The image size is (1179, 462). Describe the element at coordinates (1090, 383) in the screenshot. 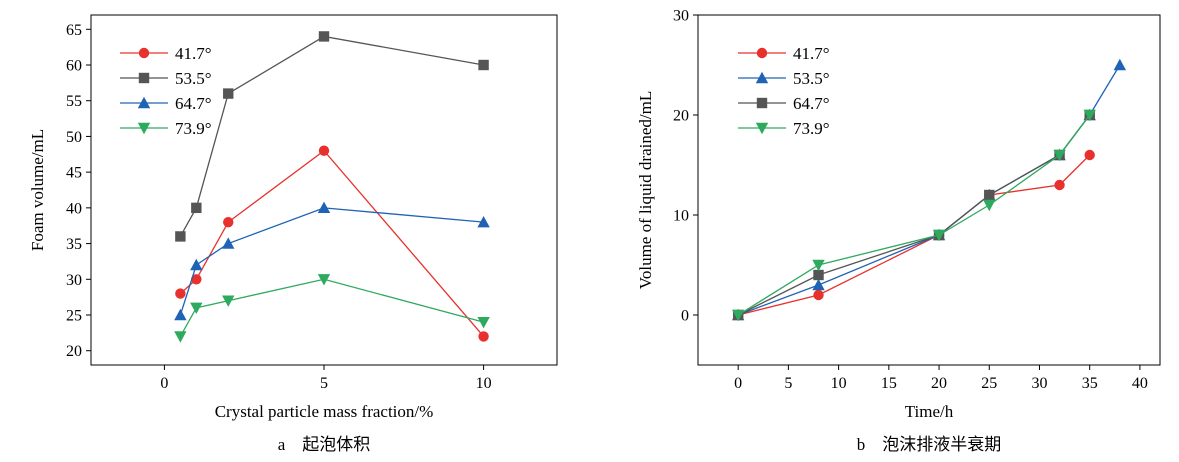

I see `x-tick-label: 35` at that location.